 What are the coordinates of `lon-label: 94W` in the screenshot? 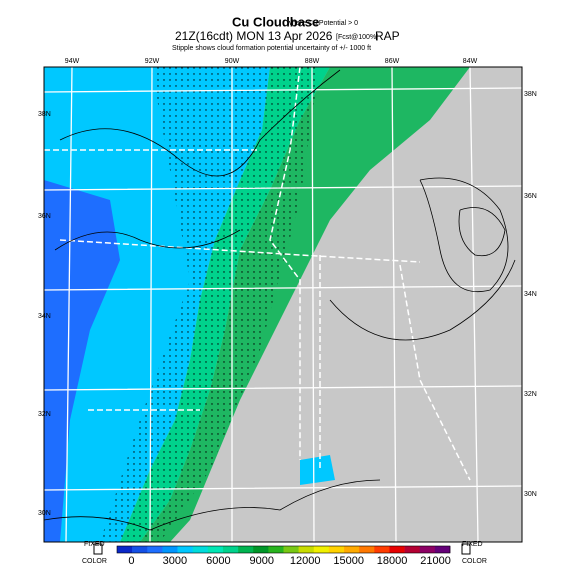 It's located at (72, 61).